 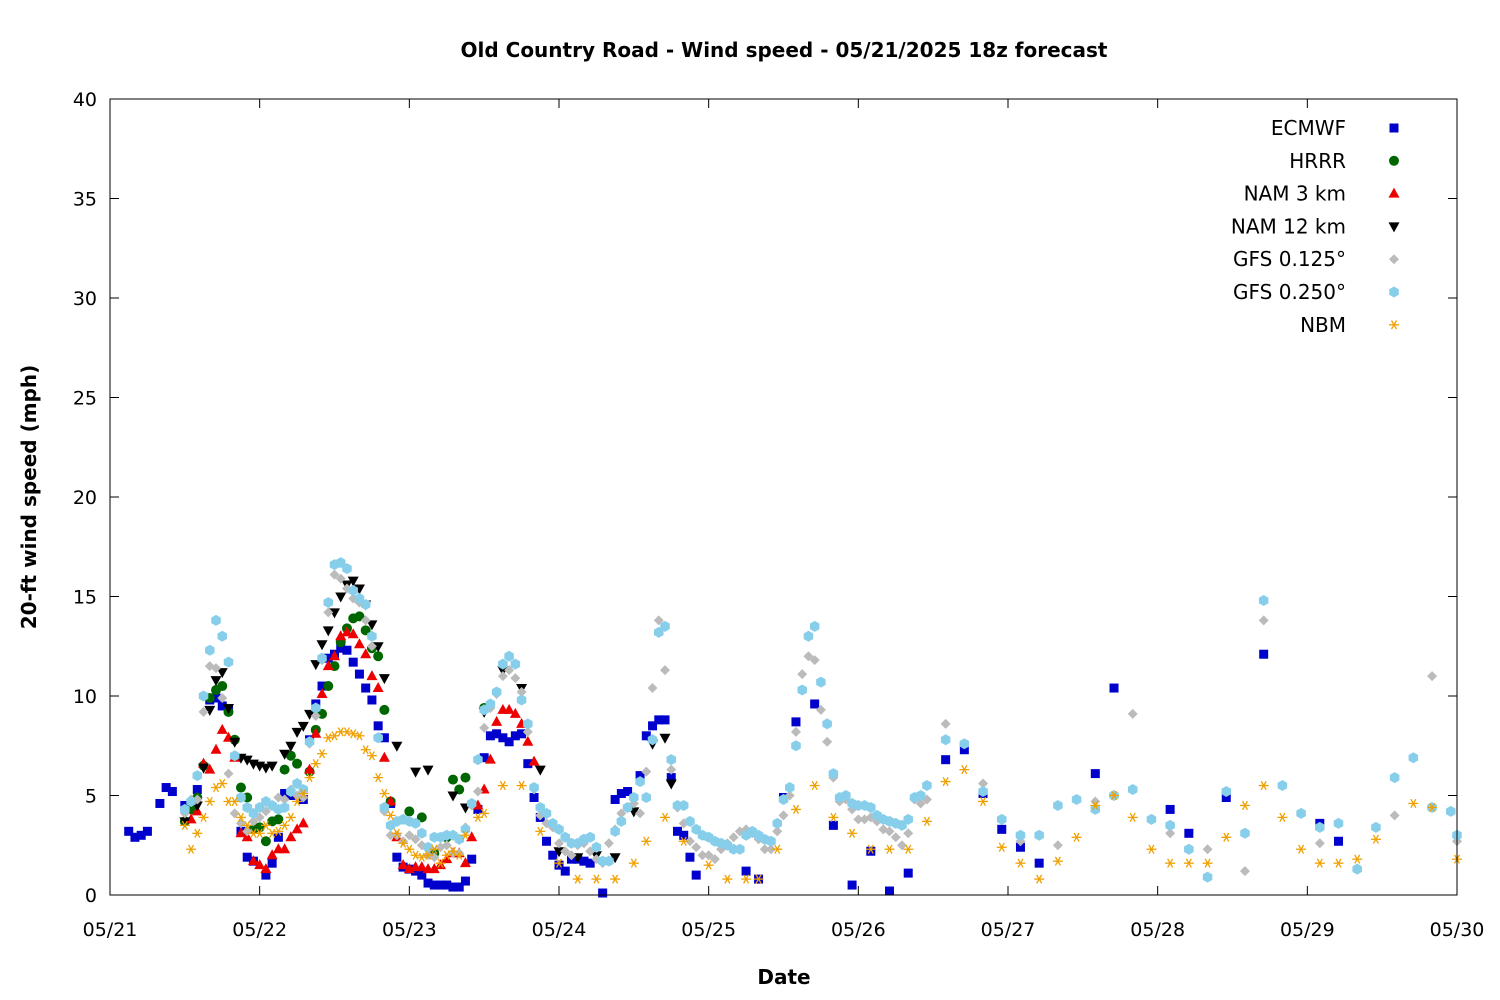 I want to click on legend-label: NBM, so click(x=1323, y=325).